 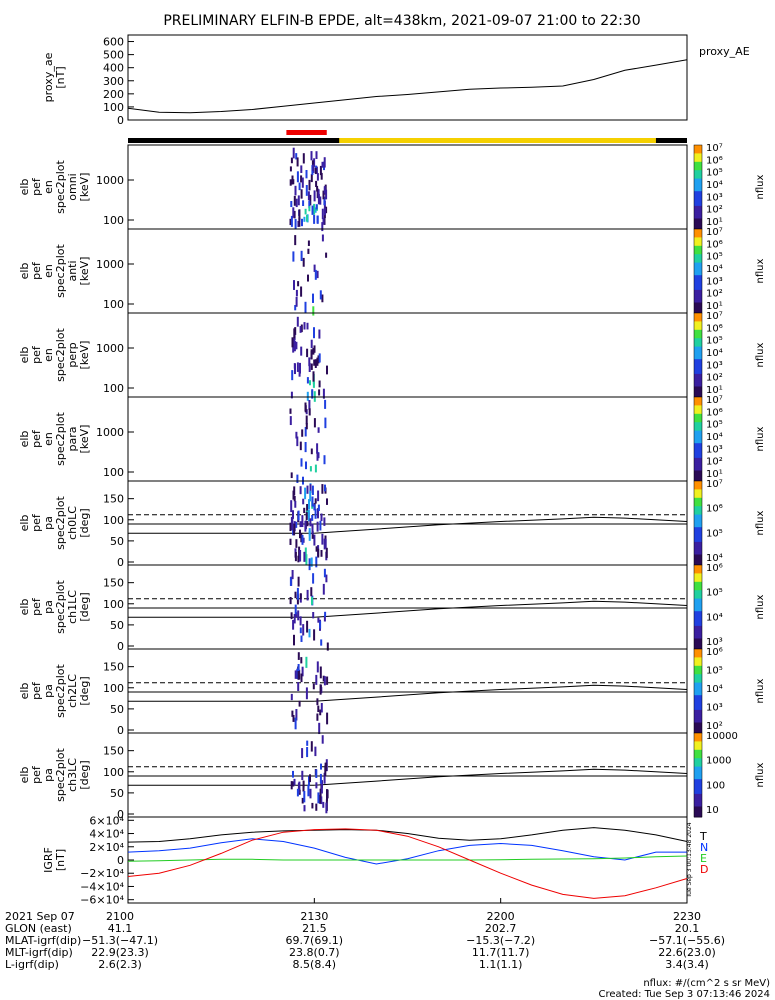 I want to click on igrf-side-text: Tue Sep 3 00:13:48 2024, so click(x=689, y=860).